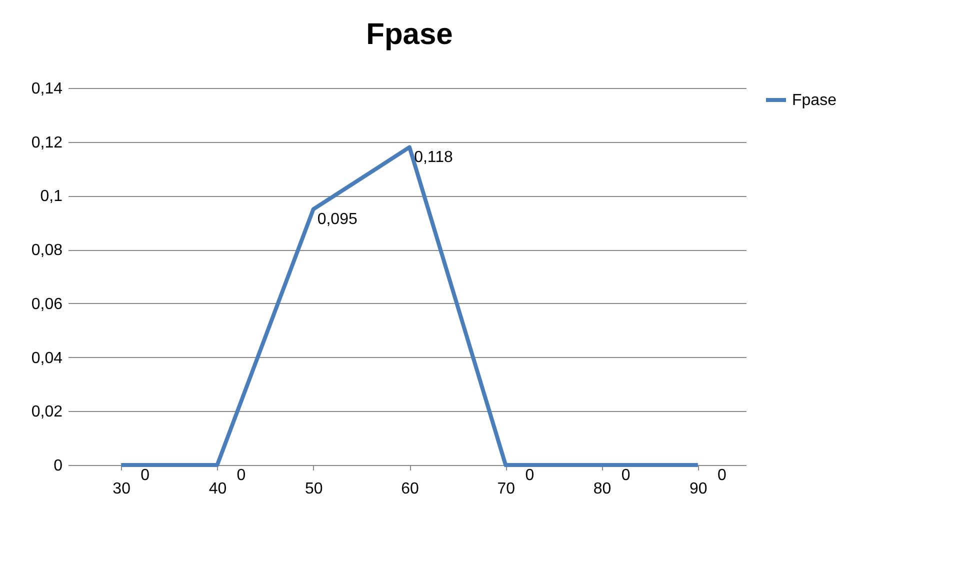 The width and height of the screenshot is (957, 581). What do you see at coordinates (47, 358) in the screenshot?
I see `y-tick-label: 0,04` at bounding box center [47, 358].